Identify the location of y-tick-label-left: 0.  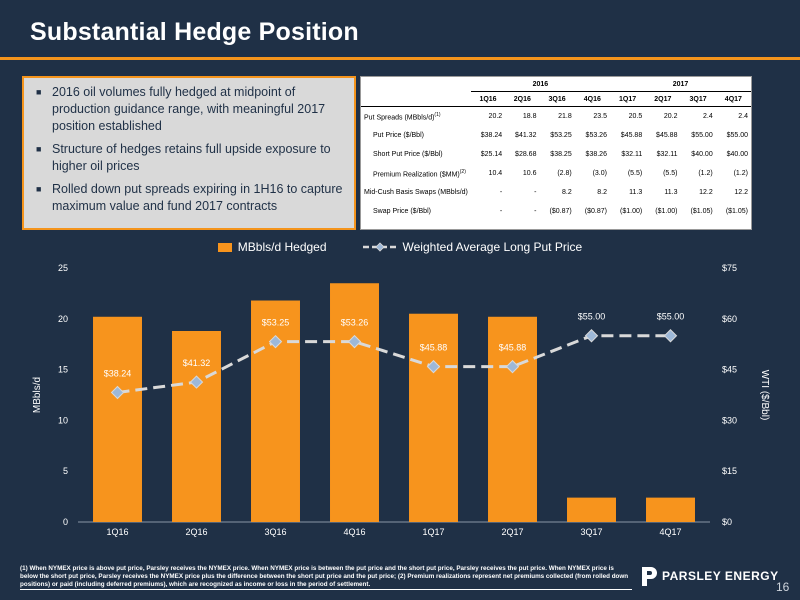
(65, 522).